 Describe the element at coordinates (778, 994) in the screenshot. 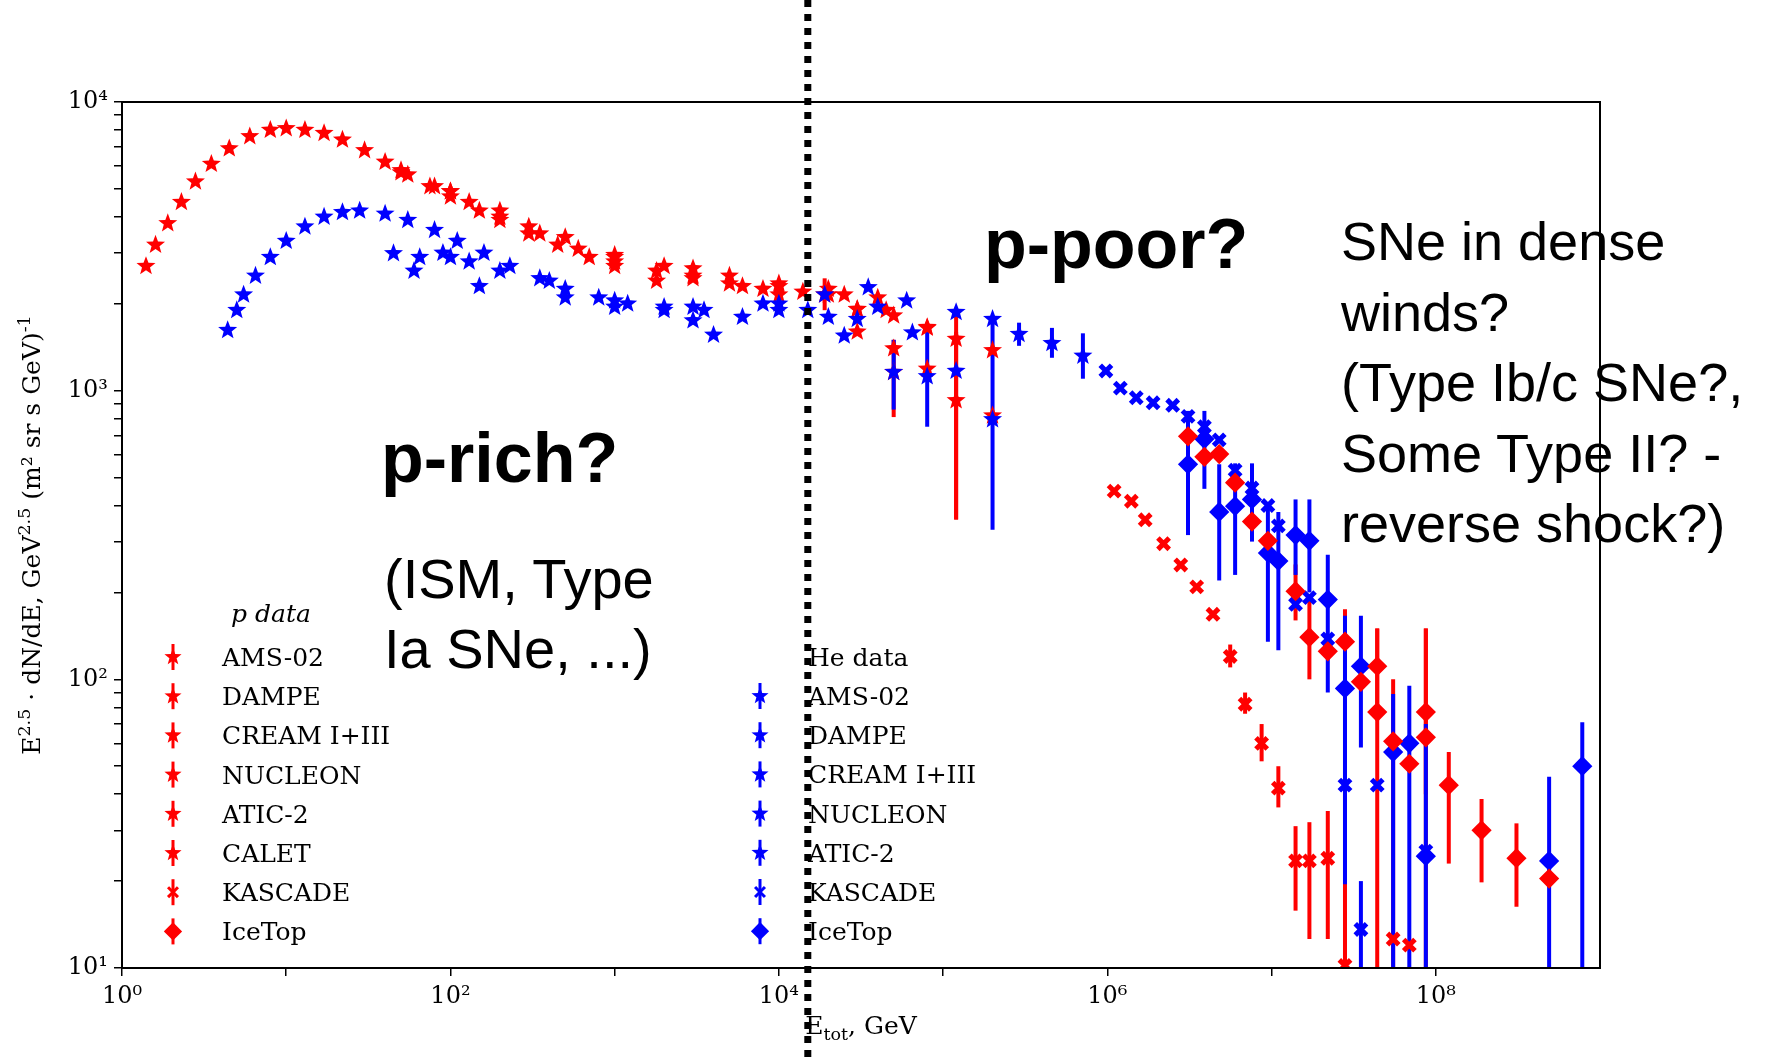

I see `x-tick-label: 10⁴` at that location.